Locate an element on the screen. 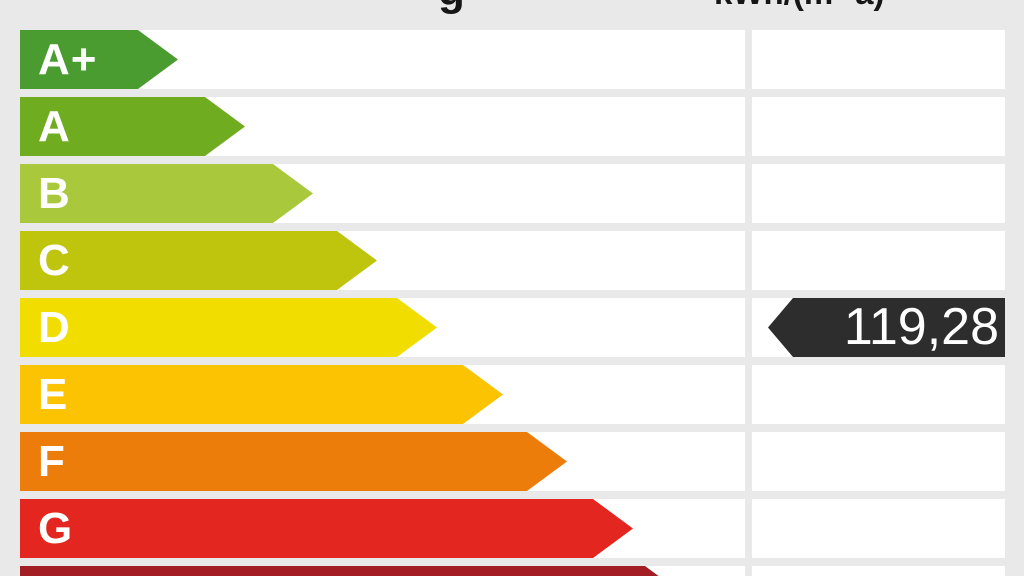  rating-row-g: G is located at coordinates (512, 528).